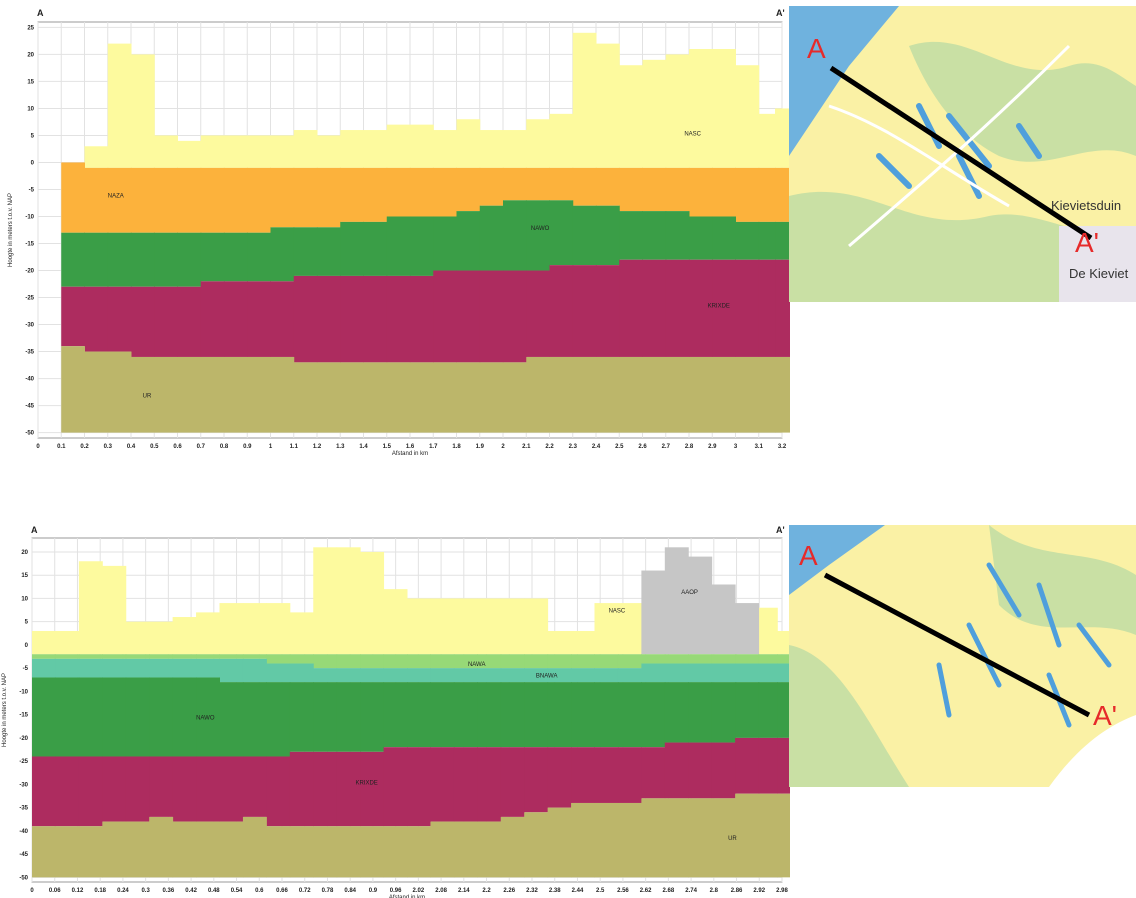  Describe the element at coordinates (623, 891) in the screenshot. I see `chart-2-x-tick-label: 2.56` at that location.